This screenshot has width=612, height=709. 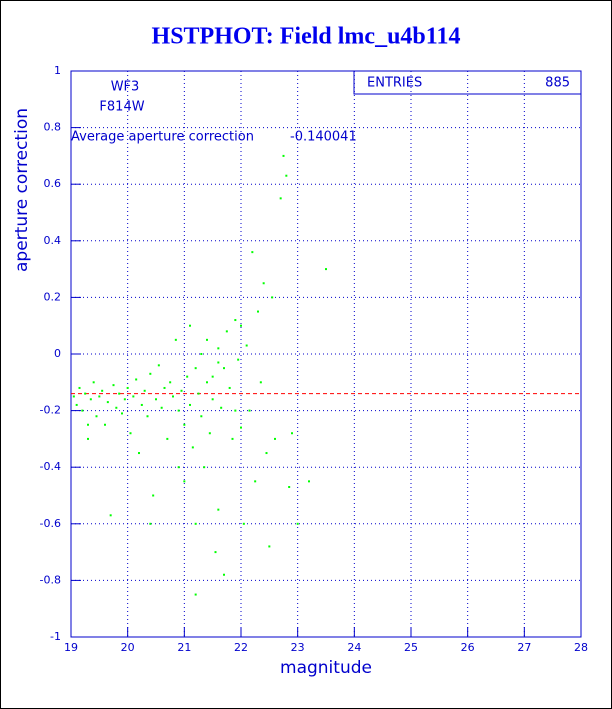 I want to click on y-axis-label: aperture correction, so click(x=22, y=190).